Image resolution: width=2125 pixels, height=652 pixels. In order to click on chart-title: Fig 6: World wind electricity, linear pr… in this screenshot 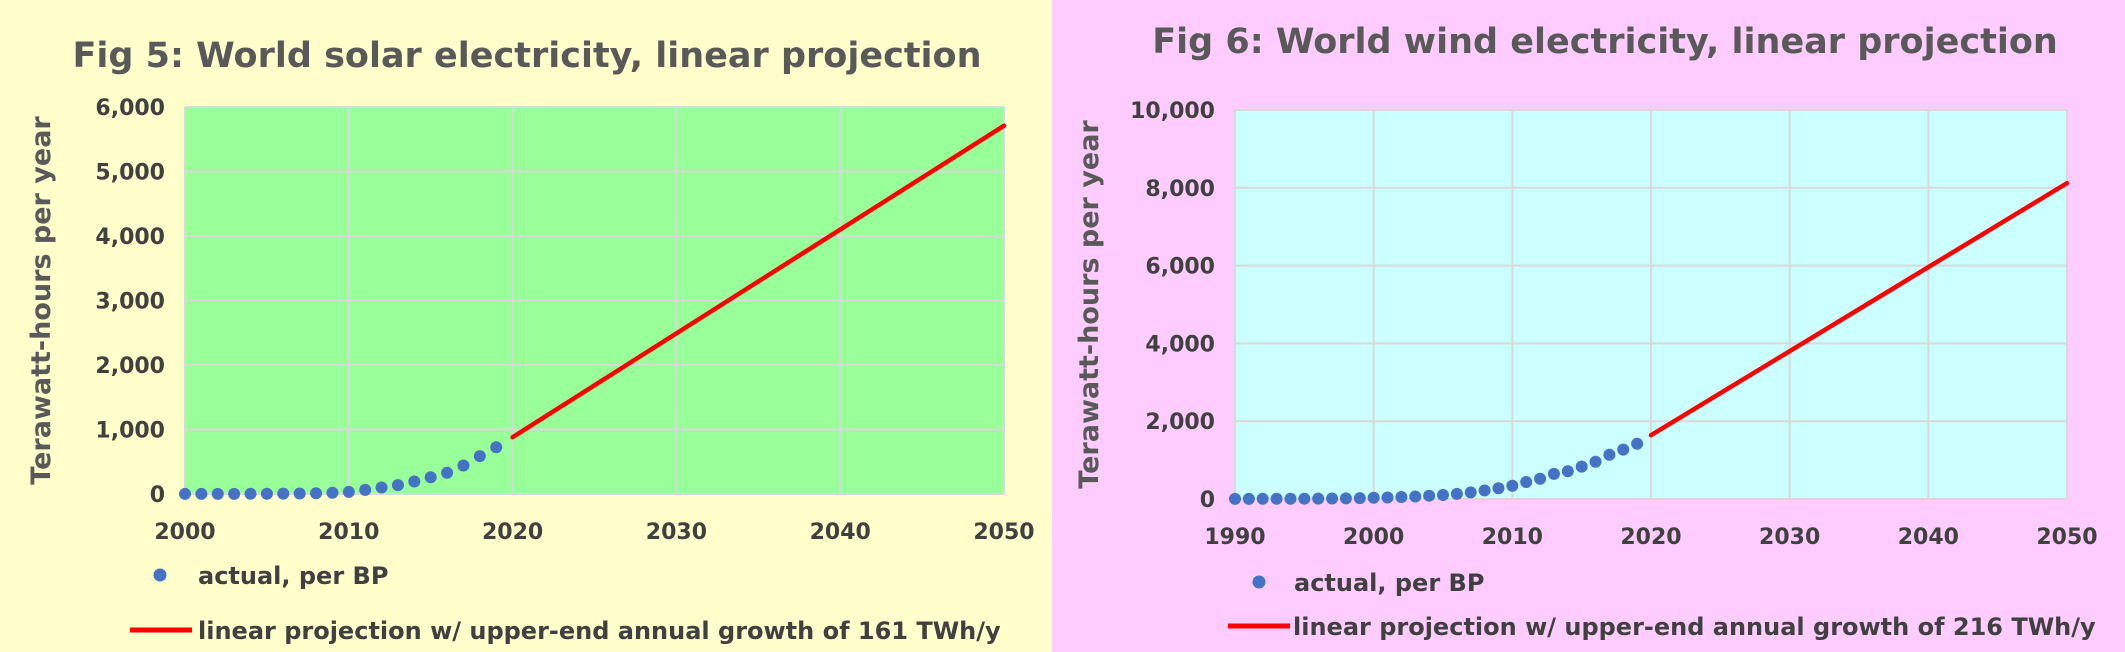, I will do `click(1605, 42)`.